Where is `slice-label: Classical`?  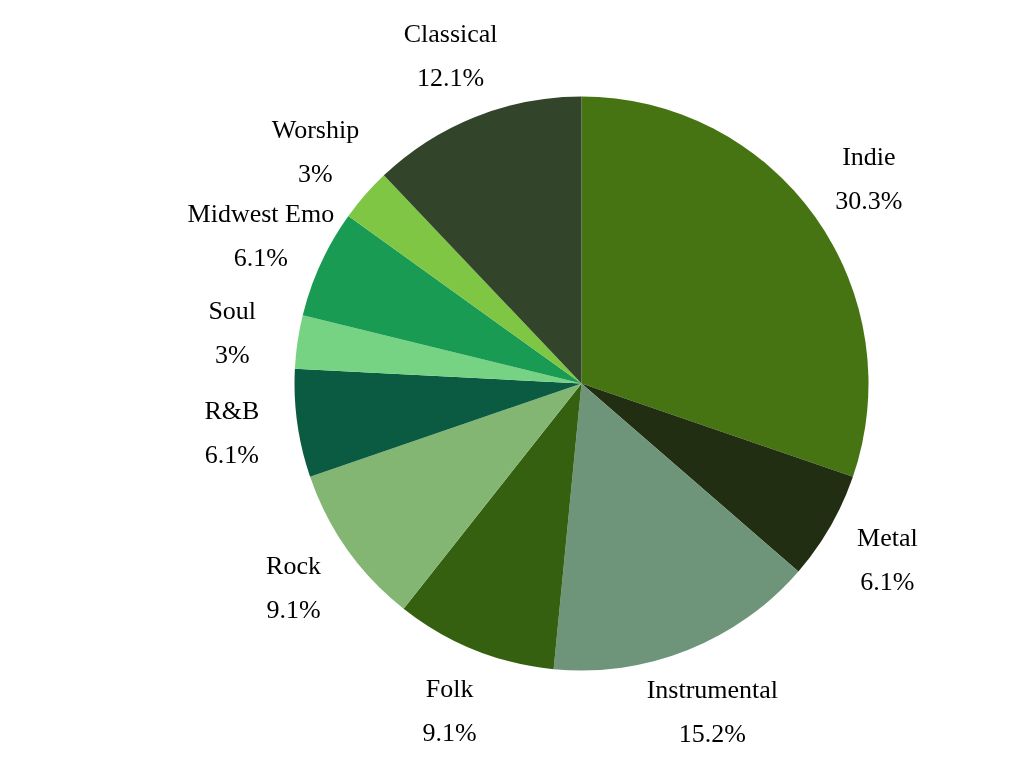
slice-label: Classical is located at coordinates (450, 34).